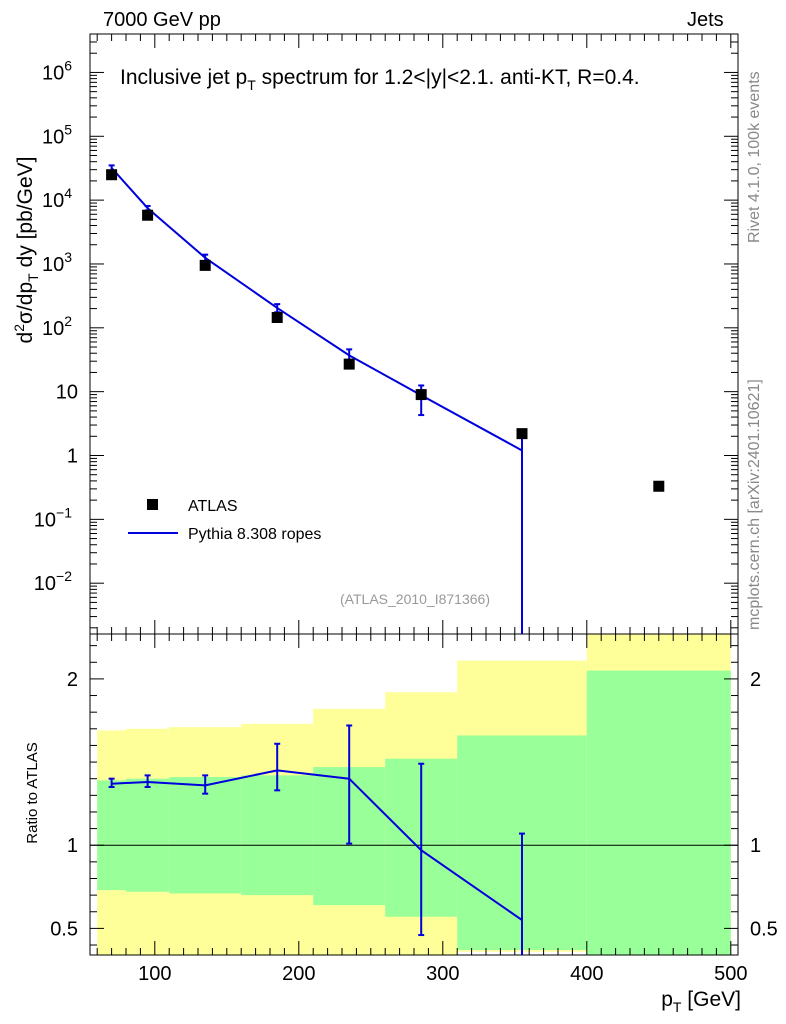 Image resolution: width=786 pixels, height=1024 pixels. Describe the element at coordinates (705, 20) in the screenshot. I see `category-label: Jets` at that location.